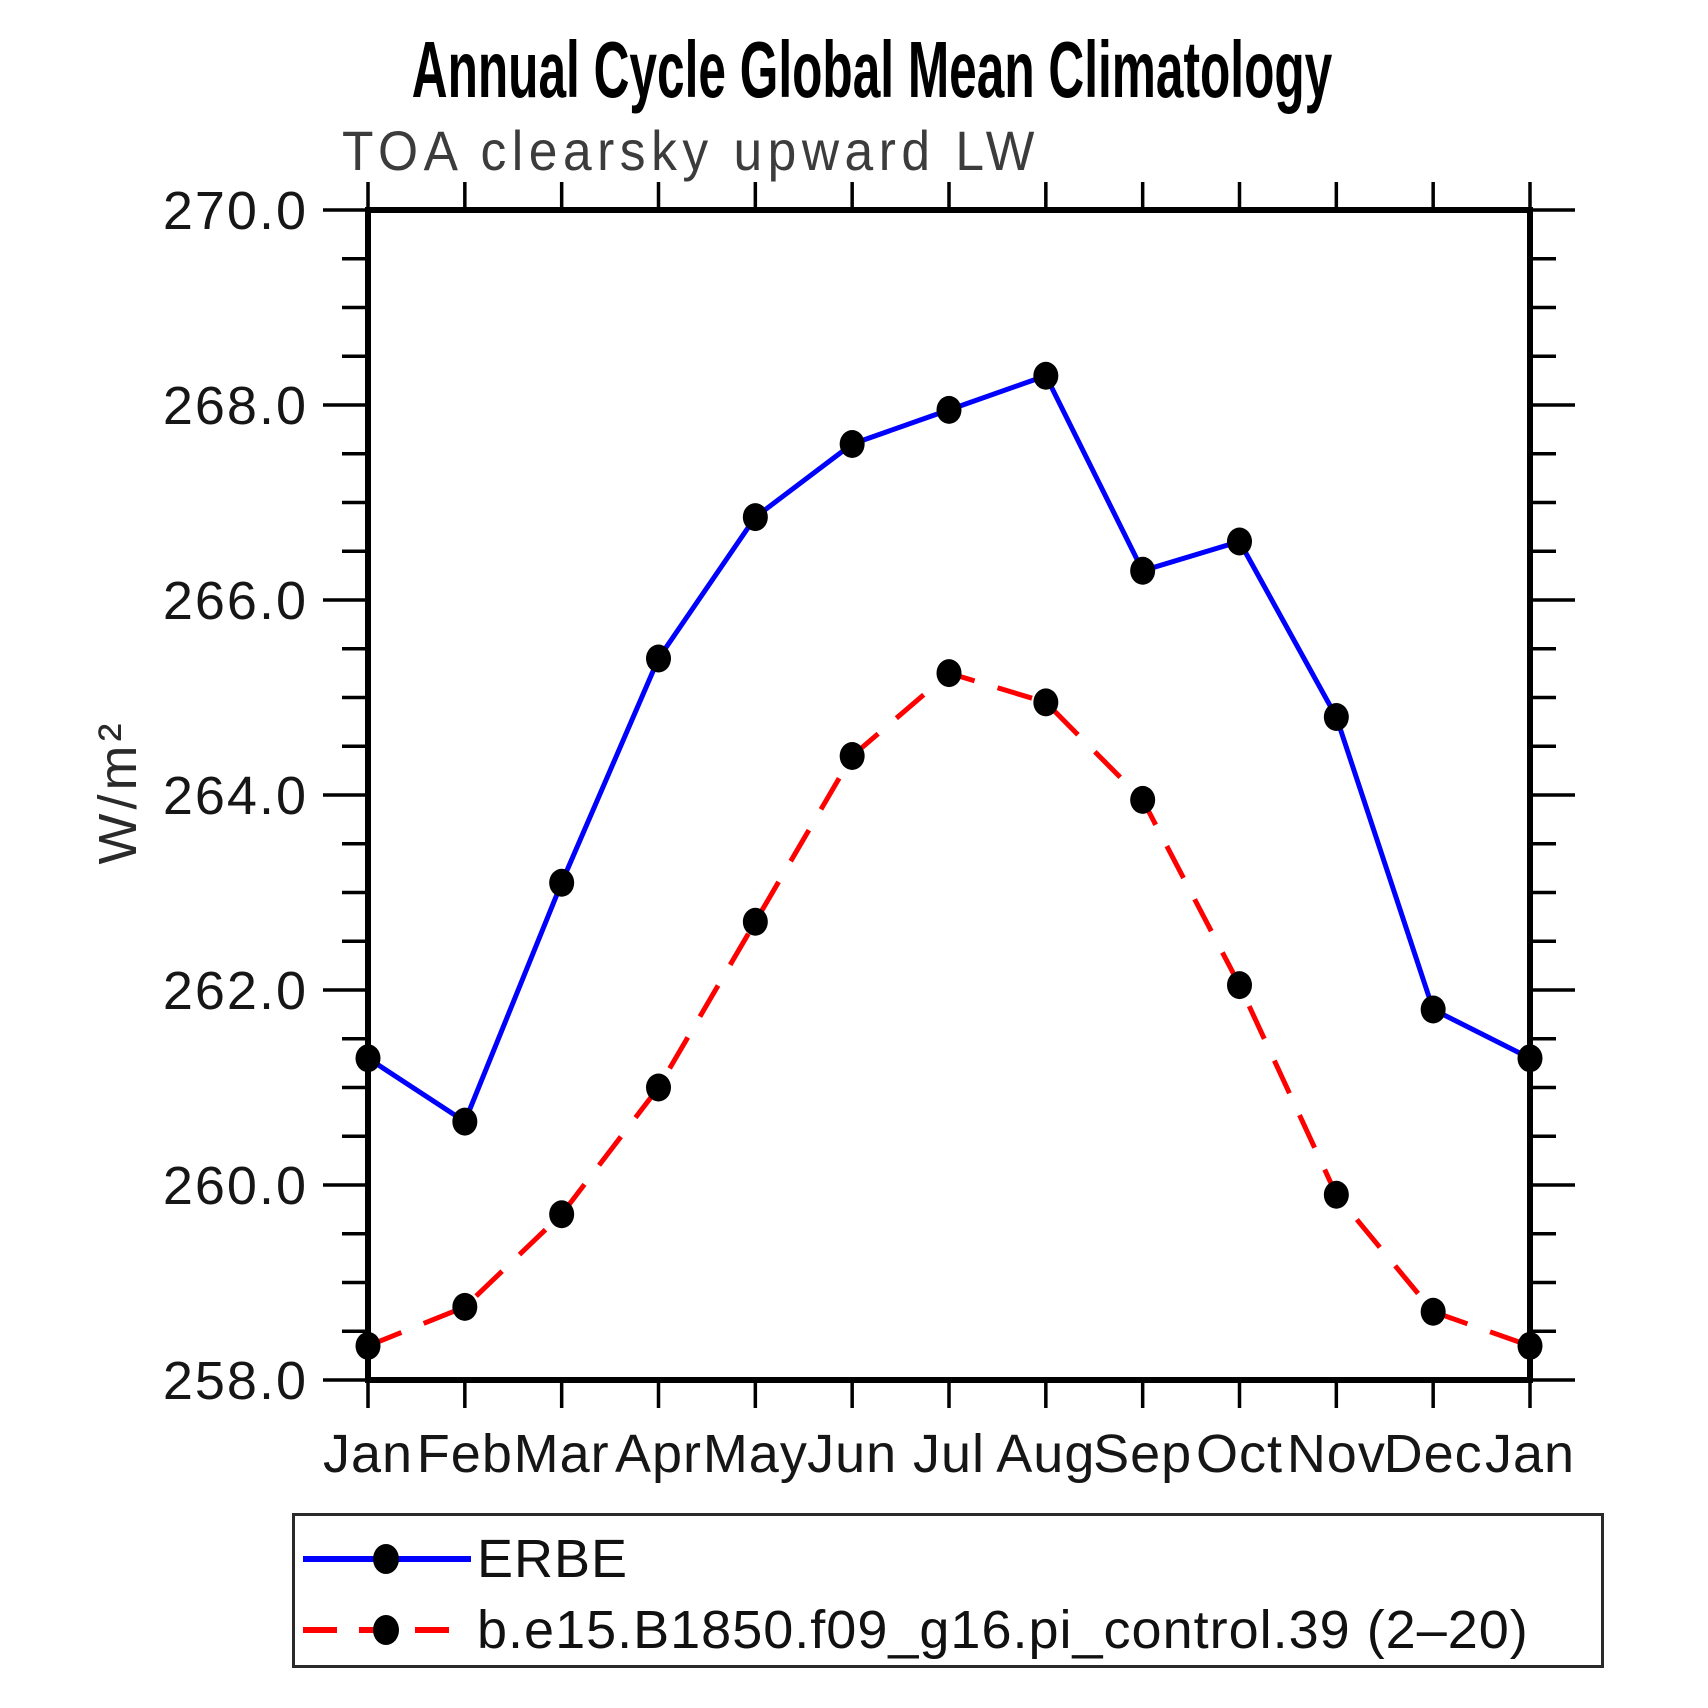 This screenshot has width=1708, height=1708. I want to click on x-tick-label: Apr, so click(658, 1454).